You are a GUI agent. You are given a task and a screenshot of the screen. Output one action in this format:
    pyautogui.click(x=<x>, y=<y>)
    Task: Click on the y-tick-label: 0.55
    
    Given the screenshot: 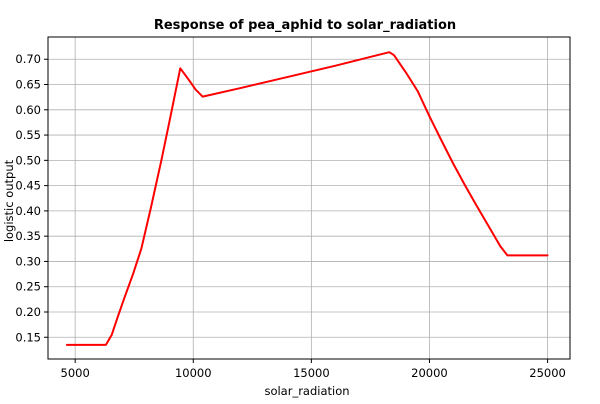 What is the action you would take?
    pyautogui.click(x=28, y=135)
    